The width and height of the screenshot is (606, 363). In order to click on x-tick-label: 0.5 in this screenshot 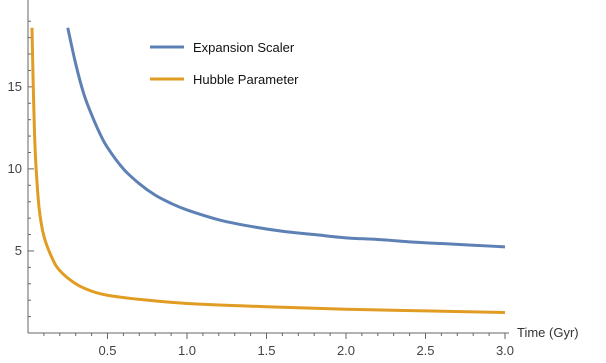, I will do `click(107, 350)`.